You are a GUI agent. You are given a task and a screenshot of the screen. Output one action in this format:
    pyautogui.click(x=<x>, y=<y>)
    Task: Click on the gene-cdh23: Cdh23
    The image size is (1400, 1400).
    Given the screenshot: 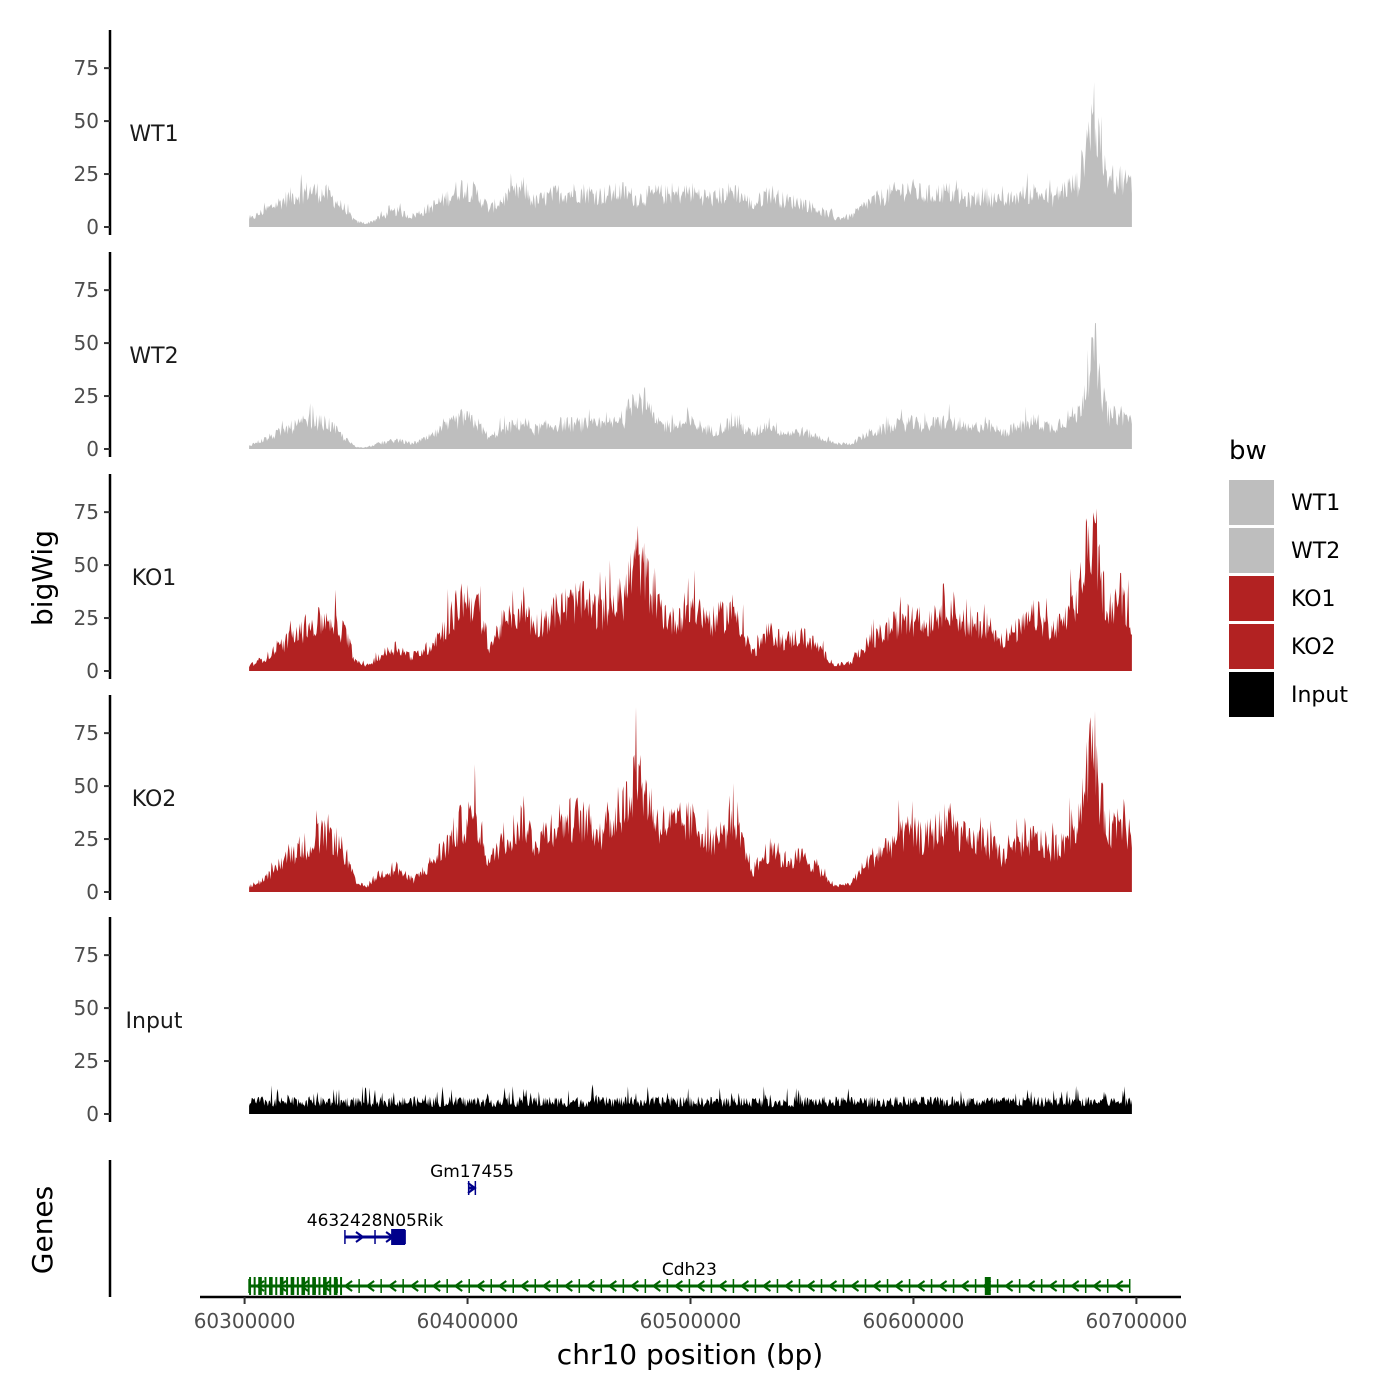 What is the action you would take?
    pyautogui.click(x=689, y=1277)
    